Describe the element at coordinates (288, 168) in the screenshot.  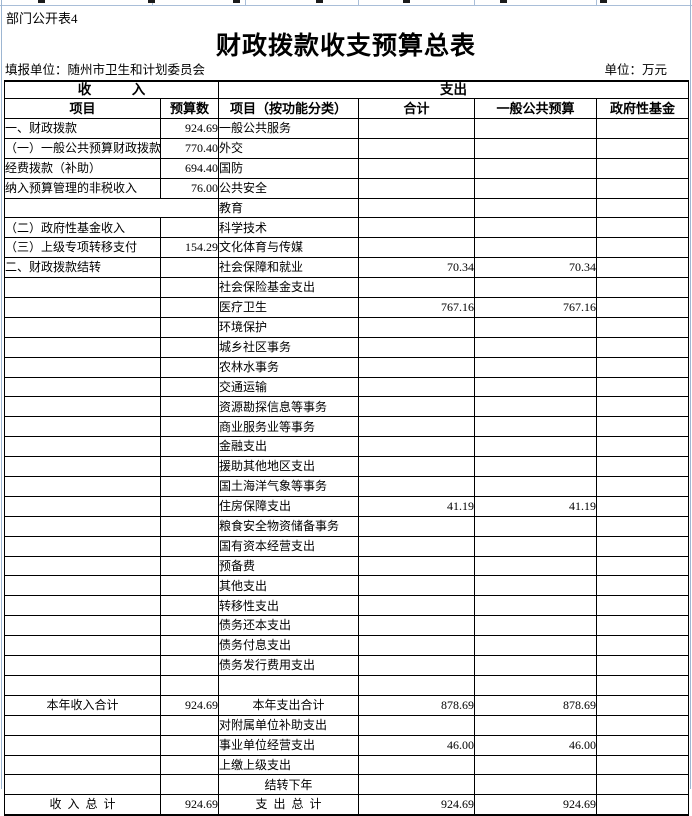
I see `expense-item-cell: 国防` at that location.